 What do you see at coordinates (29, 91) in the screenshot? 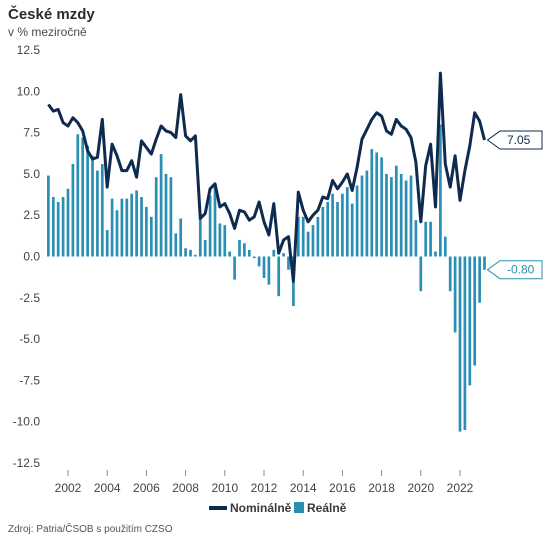
I see `y-tick-label: 10.0` at bounding box center [29, 91].